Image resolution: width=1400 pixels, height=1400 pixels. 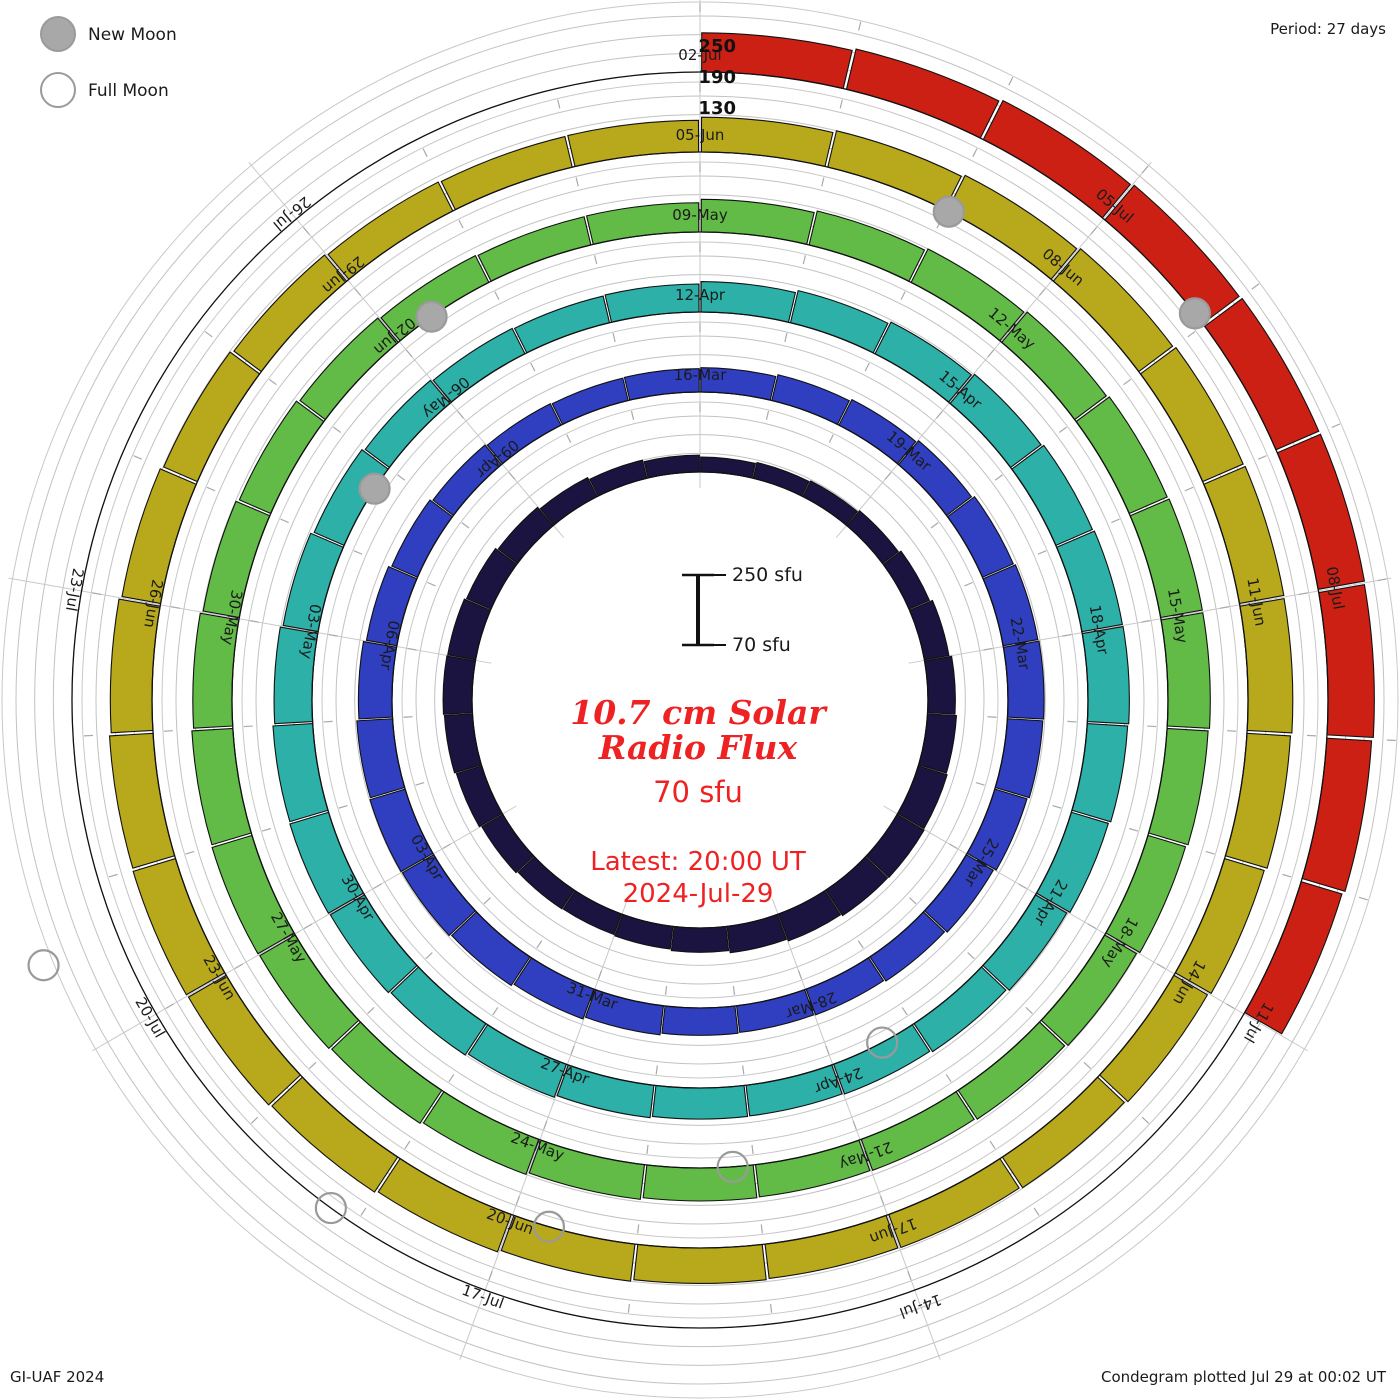 What do you see at coordinates (699, 712) in the screenshot?
I see `chart-title-line1: 10.7 cm Solar` at bounding box center [699, 712].